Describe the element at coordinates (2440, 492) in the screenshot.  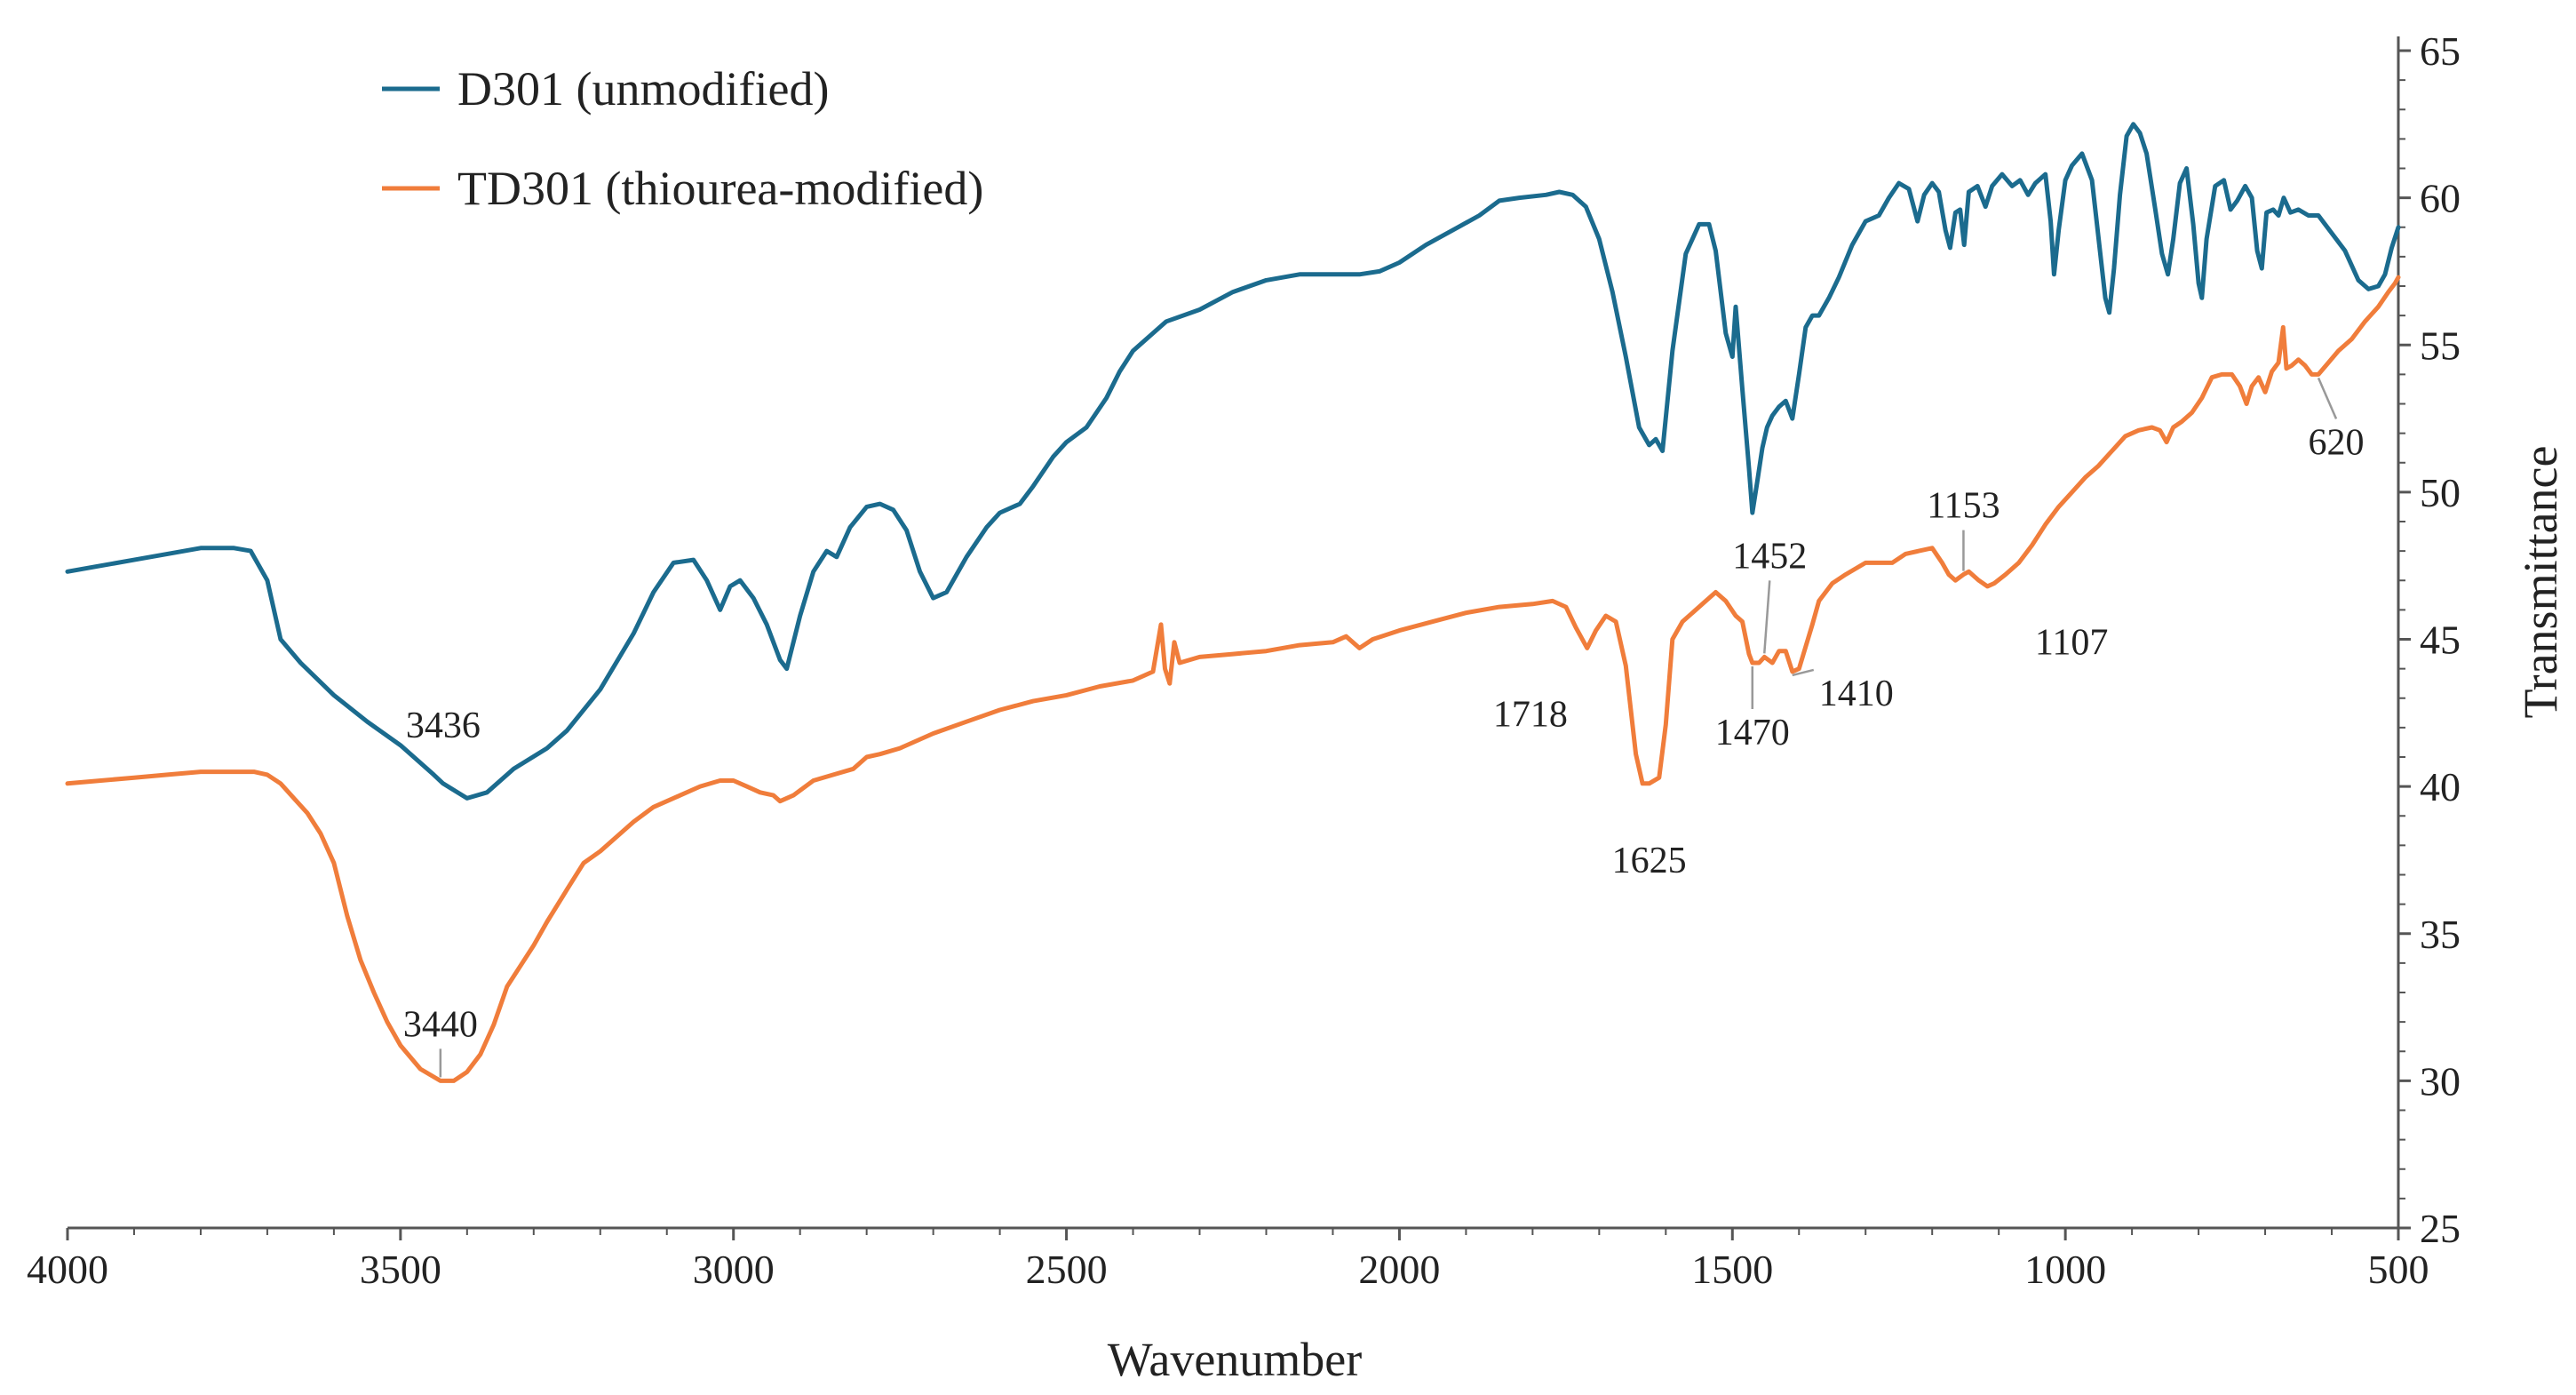
I see `y-tick-label: 50` at that location.